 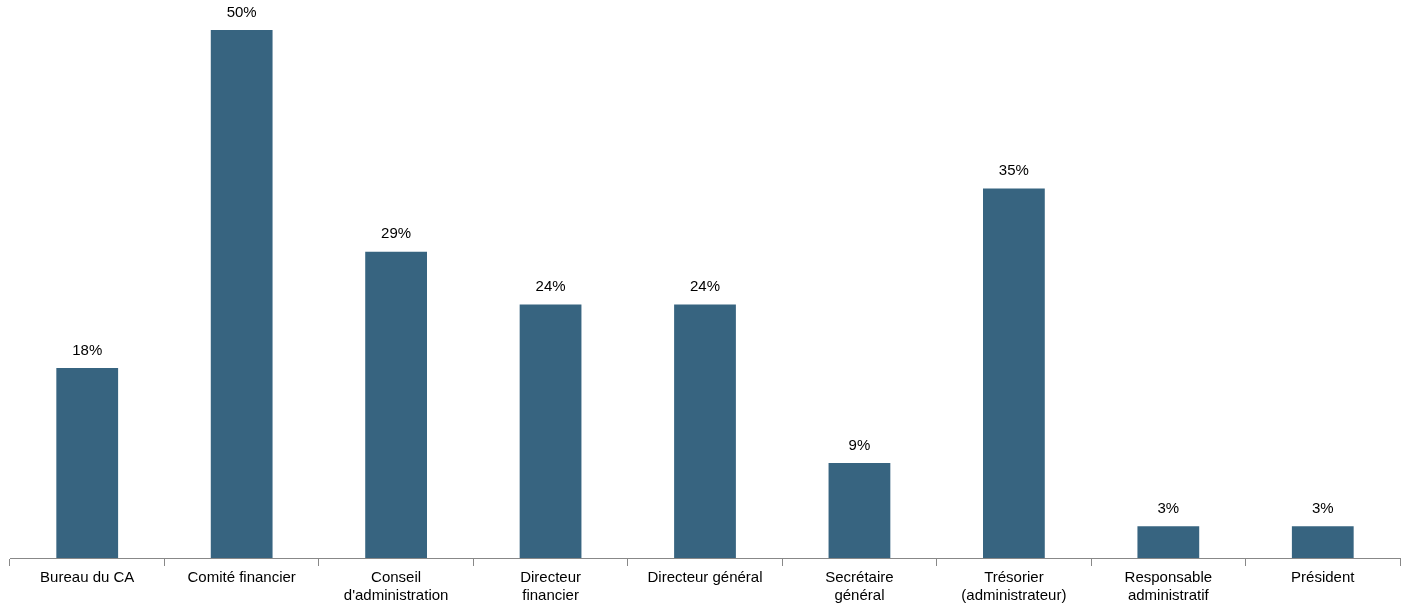 I want to click on data-label: 29%, so click(x=396, y=233).